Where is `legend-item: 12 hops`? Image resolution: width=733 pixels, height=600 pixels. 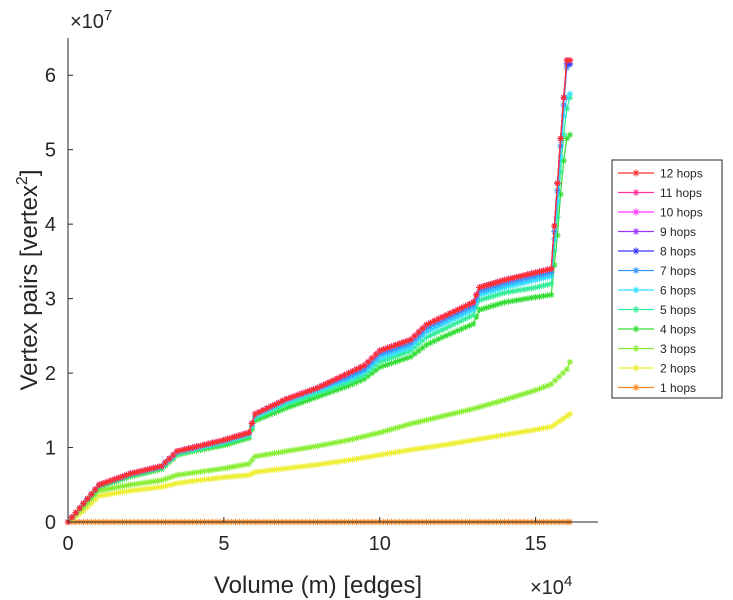 legend-item: 12 hops is located at coordinates (660, 174).